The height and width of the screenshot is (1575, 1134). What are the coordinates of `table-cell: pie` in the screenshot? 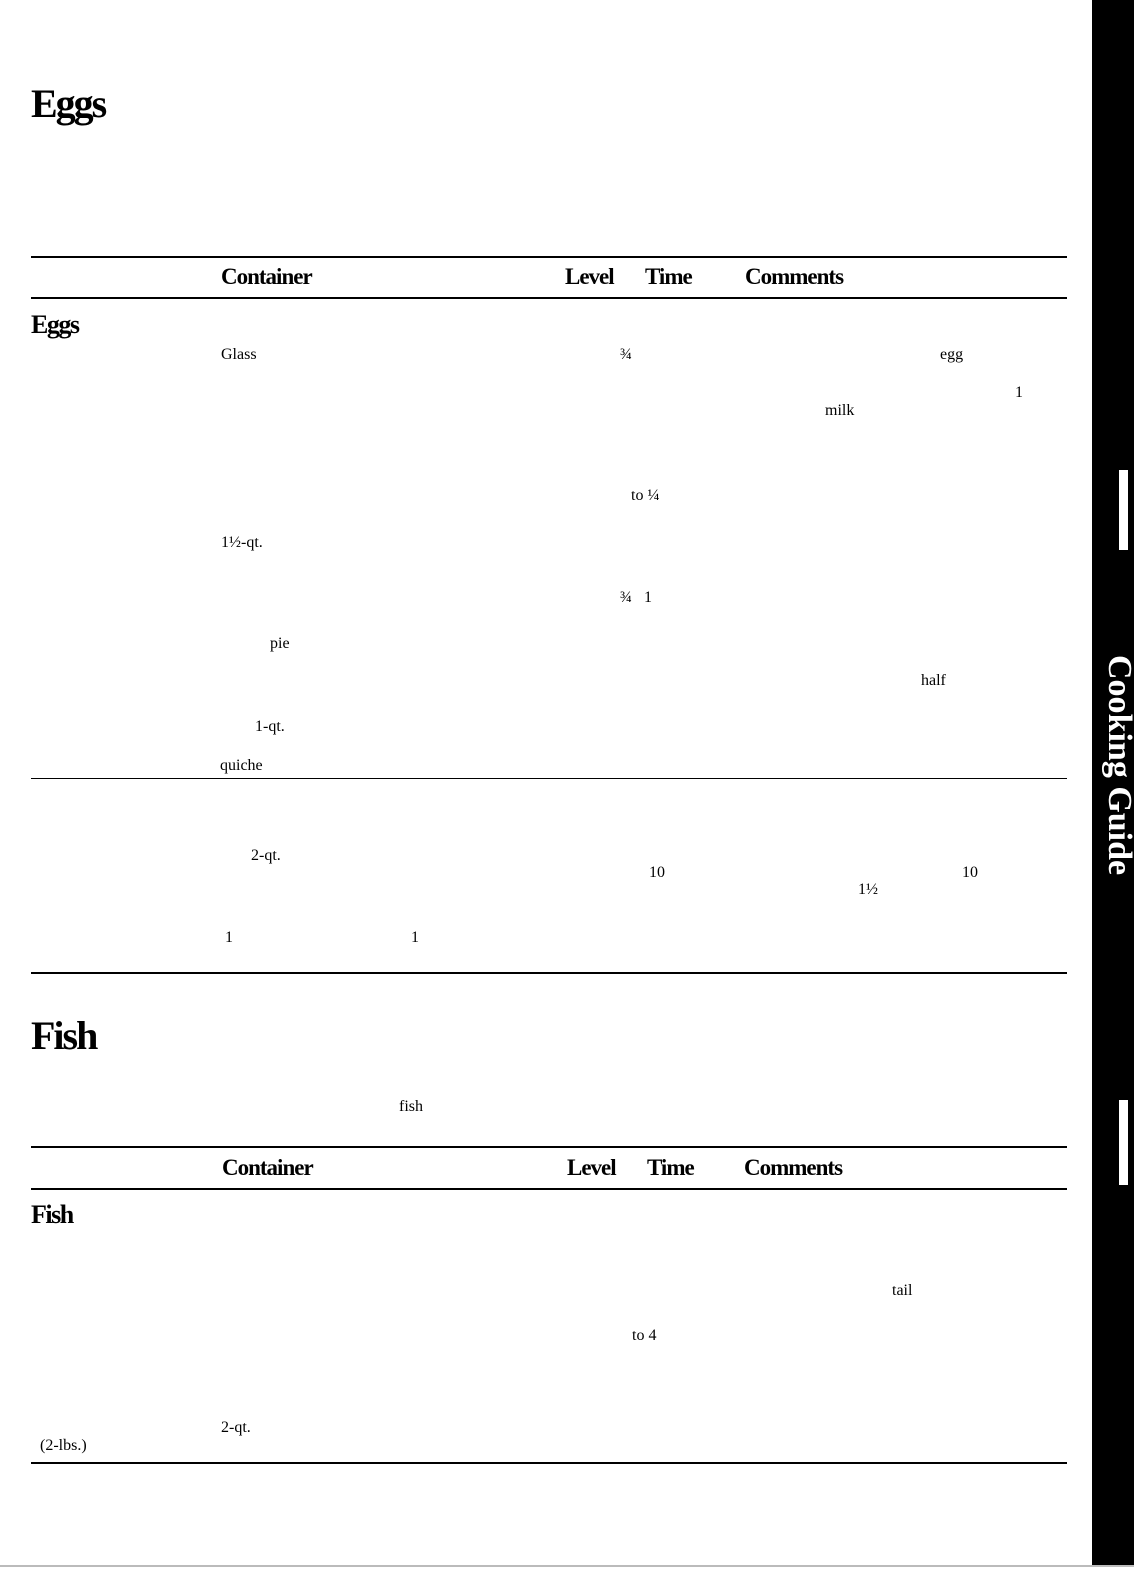 It's located at (280, 643).